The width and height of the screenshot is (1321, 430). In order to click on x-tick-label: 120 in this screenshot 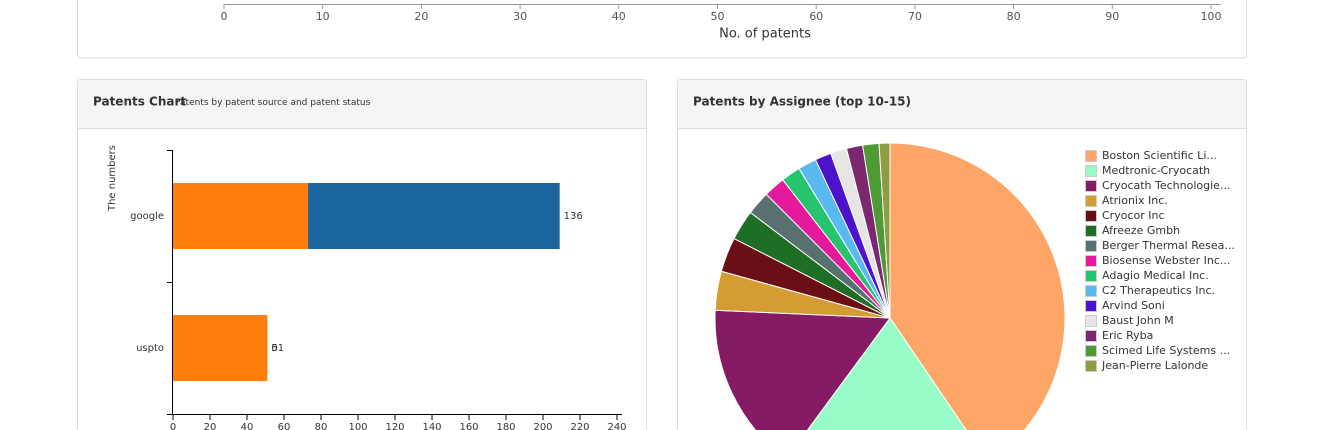, I will do `click(394, 426)`.